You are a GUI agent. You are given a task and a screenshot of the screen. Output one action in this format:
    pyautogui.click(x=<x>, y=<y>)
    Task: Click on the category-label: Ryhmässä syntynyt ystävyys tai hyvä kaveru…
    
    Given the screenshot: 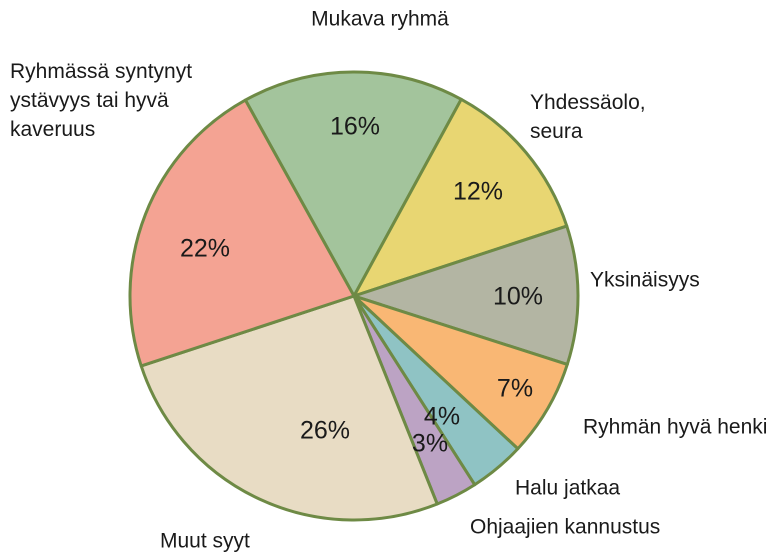 What is the action you would take?
    pyautogui.click(x=101, y=100)
    